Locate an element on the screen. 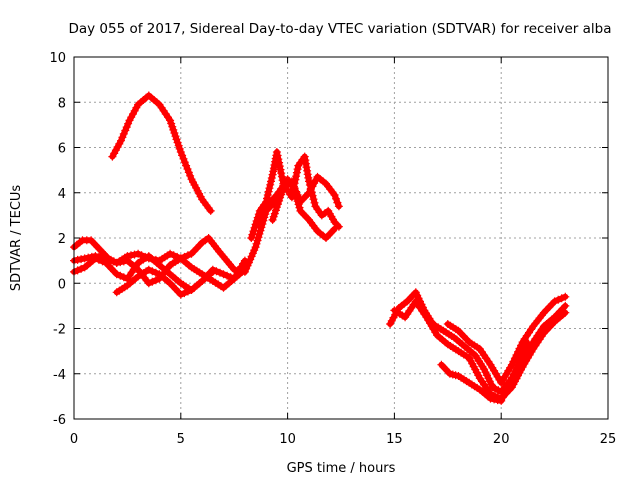  series-arc-e is located at coordinates (164, 282).